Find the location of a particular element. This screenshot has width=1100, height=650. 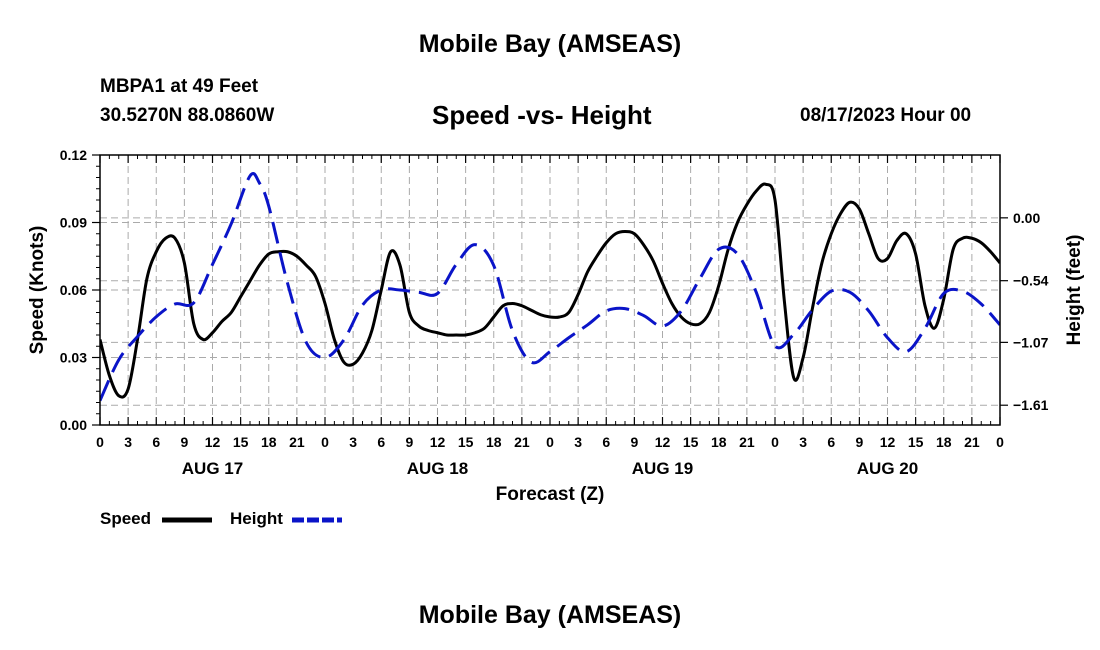

y-tick-label: 0.00 is located at coordinates (73, 425).